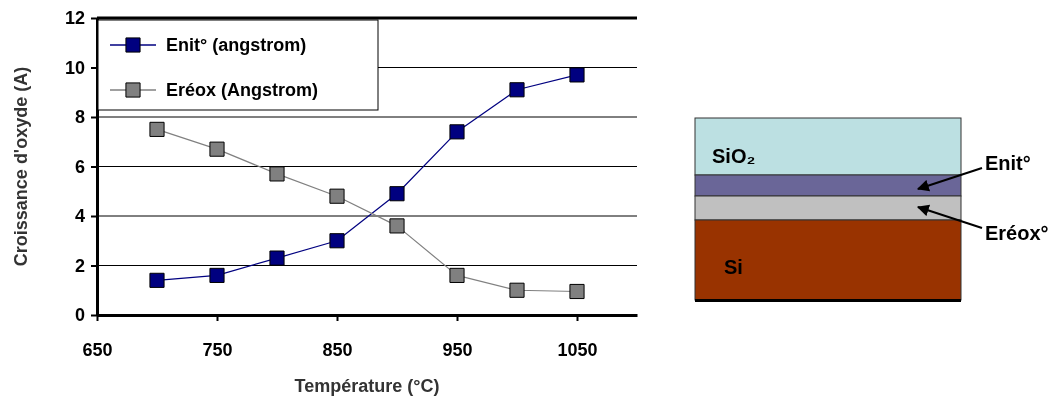  I want to click on x-tick-label: 750, so click(217, 349).